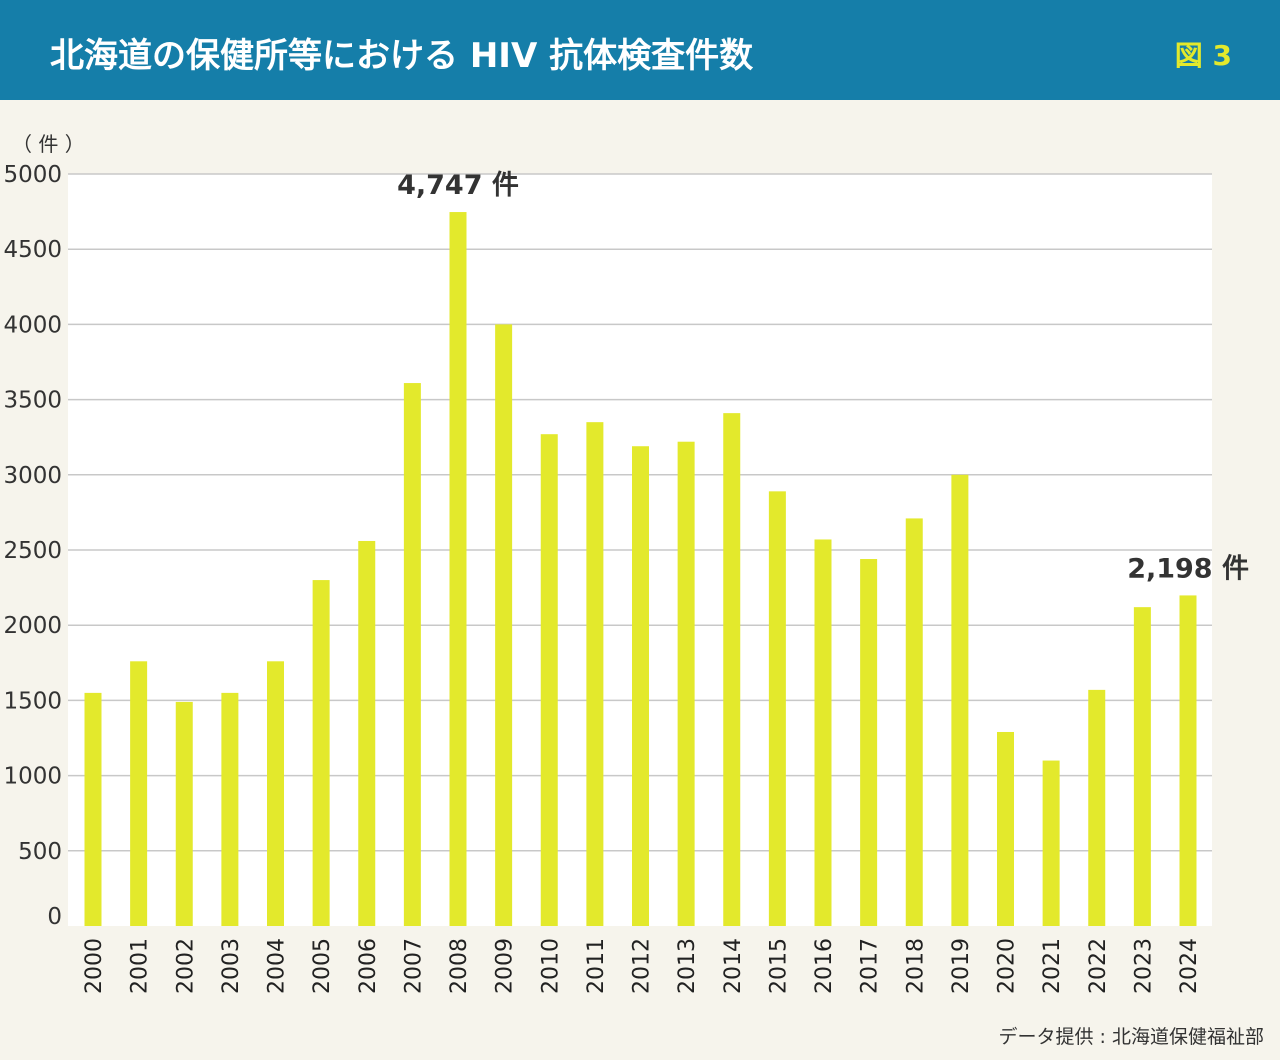 Image resolution: width=1280 pixels, height=1060 pixels. Describe the element at coordinates (32, 401) in the screenshot. I see `y-tick-label: 3500` at that location.